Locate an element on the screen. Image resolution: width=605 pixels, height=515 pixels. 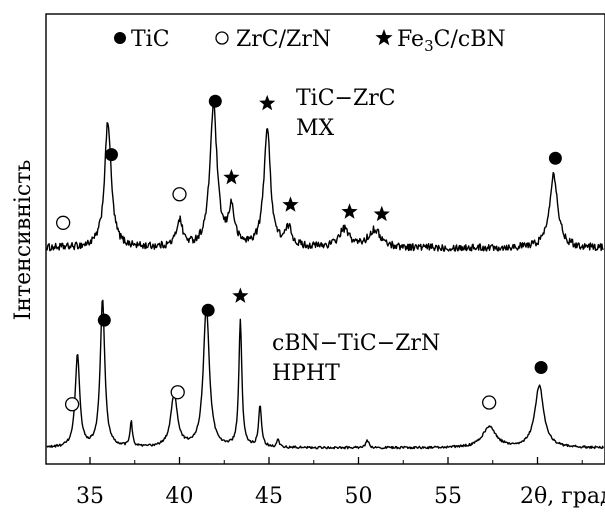
x-tick-label-40: 40 is located at coordinates (180, 496).